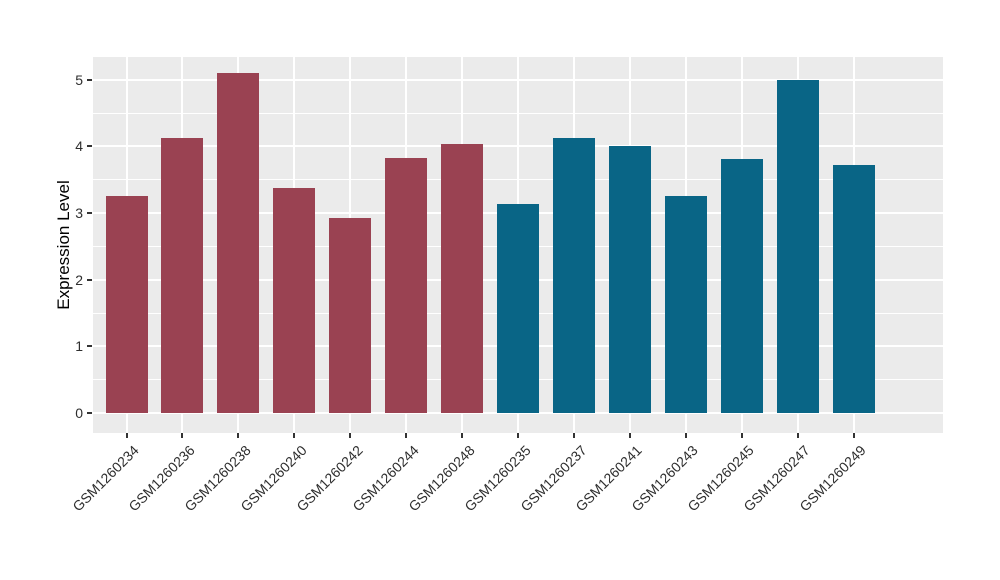 The width and height of the screenshot is (1000, 580). Describe the element at coordinates (63, 245) in the screenshot. I see `y-axis-title: Expression Level` at that location.